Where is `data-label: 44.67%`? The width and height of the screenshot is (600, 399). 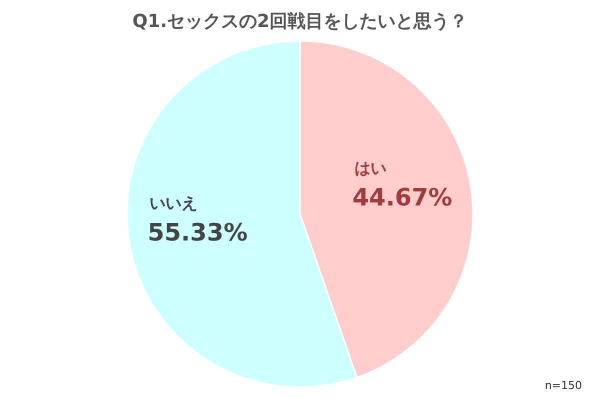
data-label: 44.67% is located at coordinates (402, 198).